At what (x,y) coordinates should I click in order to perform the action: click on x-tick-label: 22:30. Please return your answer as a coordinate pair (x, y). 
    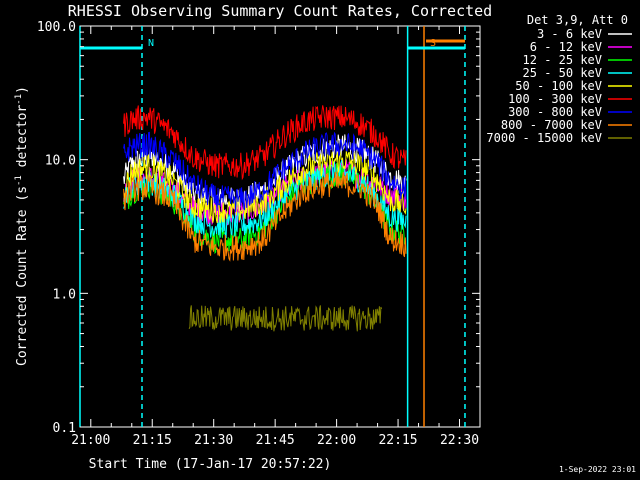
    Looking at the image, I should click on (459, 440).